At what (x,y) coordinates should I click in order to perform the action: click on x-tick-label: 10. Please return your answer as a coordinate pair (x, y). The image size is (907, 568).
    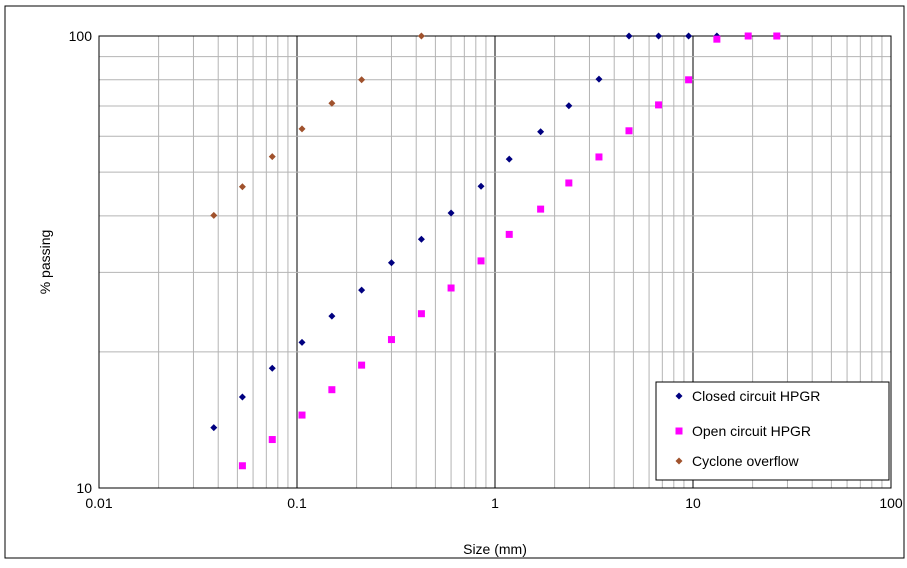
    Looking at the image, I should click on (693, 503).